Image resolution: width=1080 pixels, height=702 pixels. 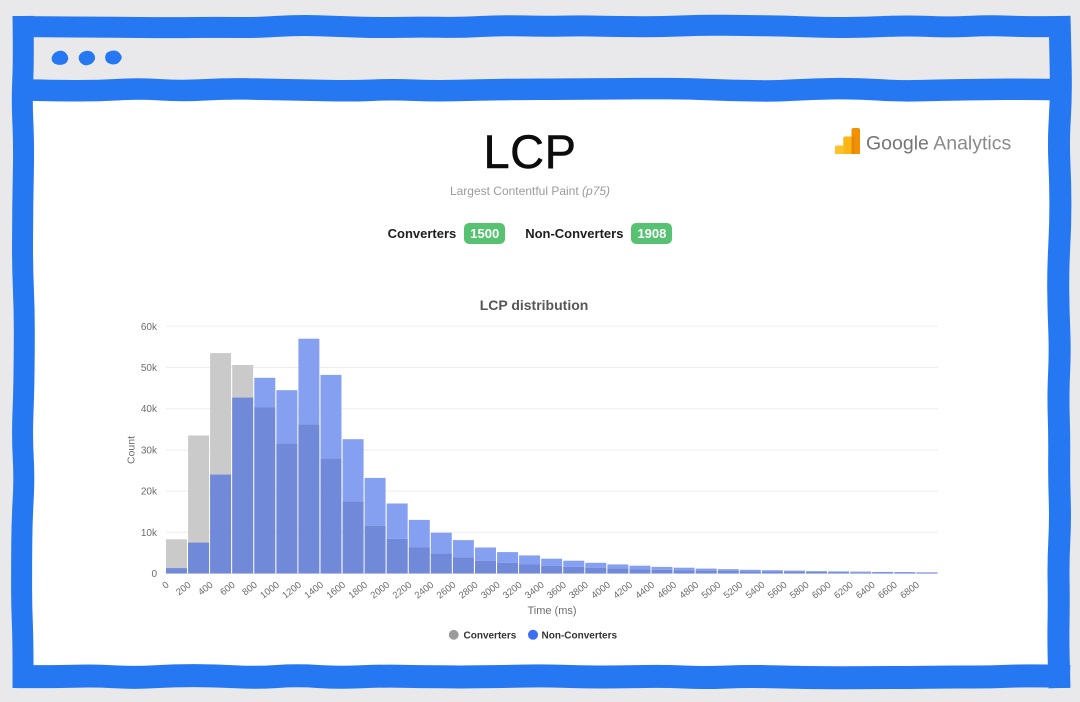 I want to click on svg-text: 6400, so click(x=865, y=591).